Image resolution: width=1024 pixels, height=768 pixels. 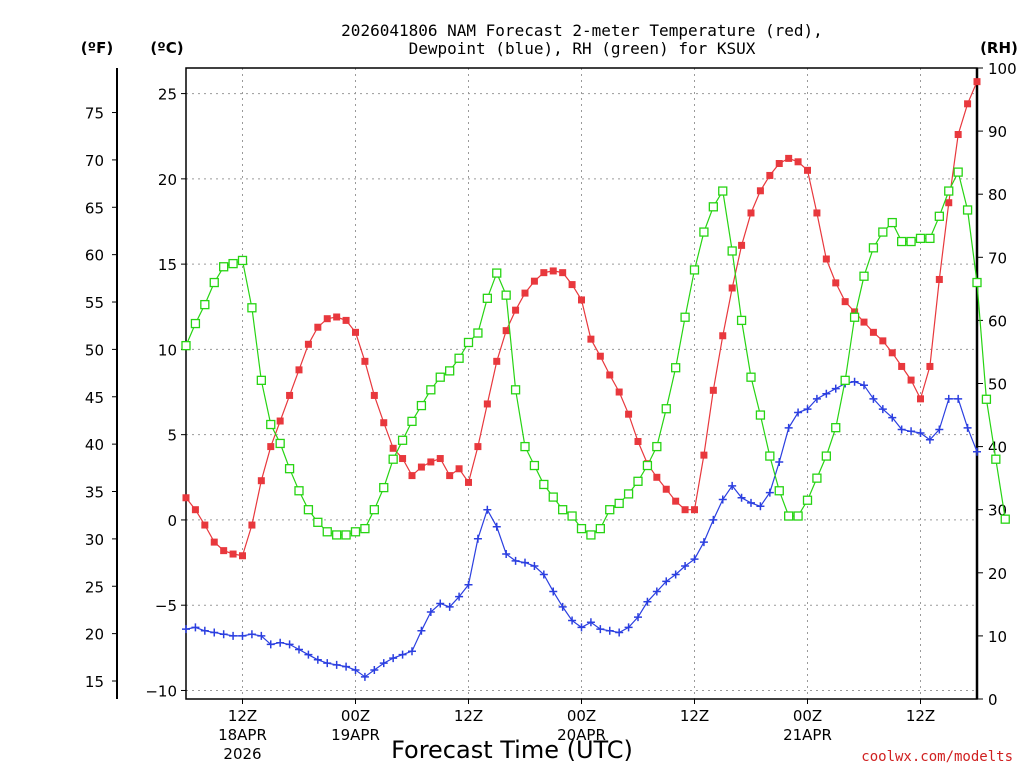 I want to click on x-tick-date: 21APR, so click(x=807, y=735).